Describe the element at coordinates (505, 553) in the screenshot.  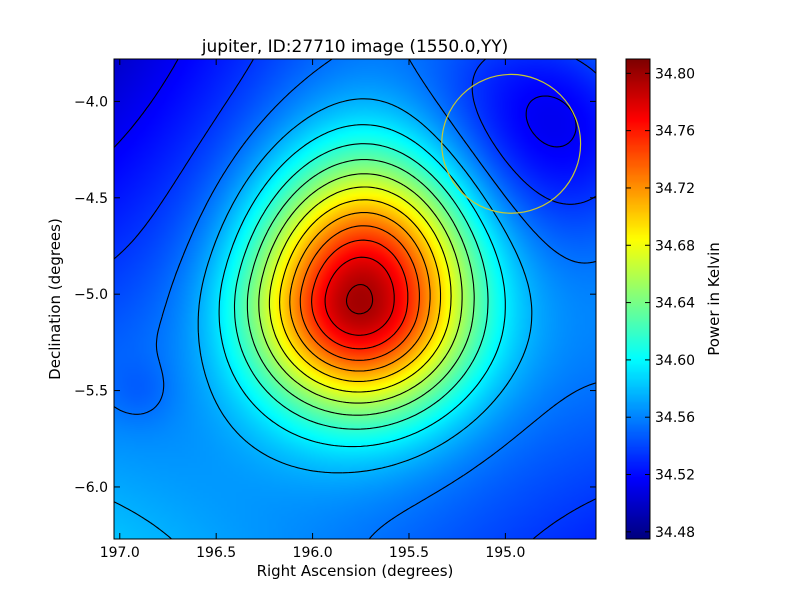
I see `x-tick-label: 195.0` at that location.